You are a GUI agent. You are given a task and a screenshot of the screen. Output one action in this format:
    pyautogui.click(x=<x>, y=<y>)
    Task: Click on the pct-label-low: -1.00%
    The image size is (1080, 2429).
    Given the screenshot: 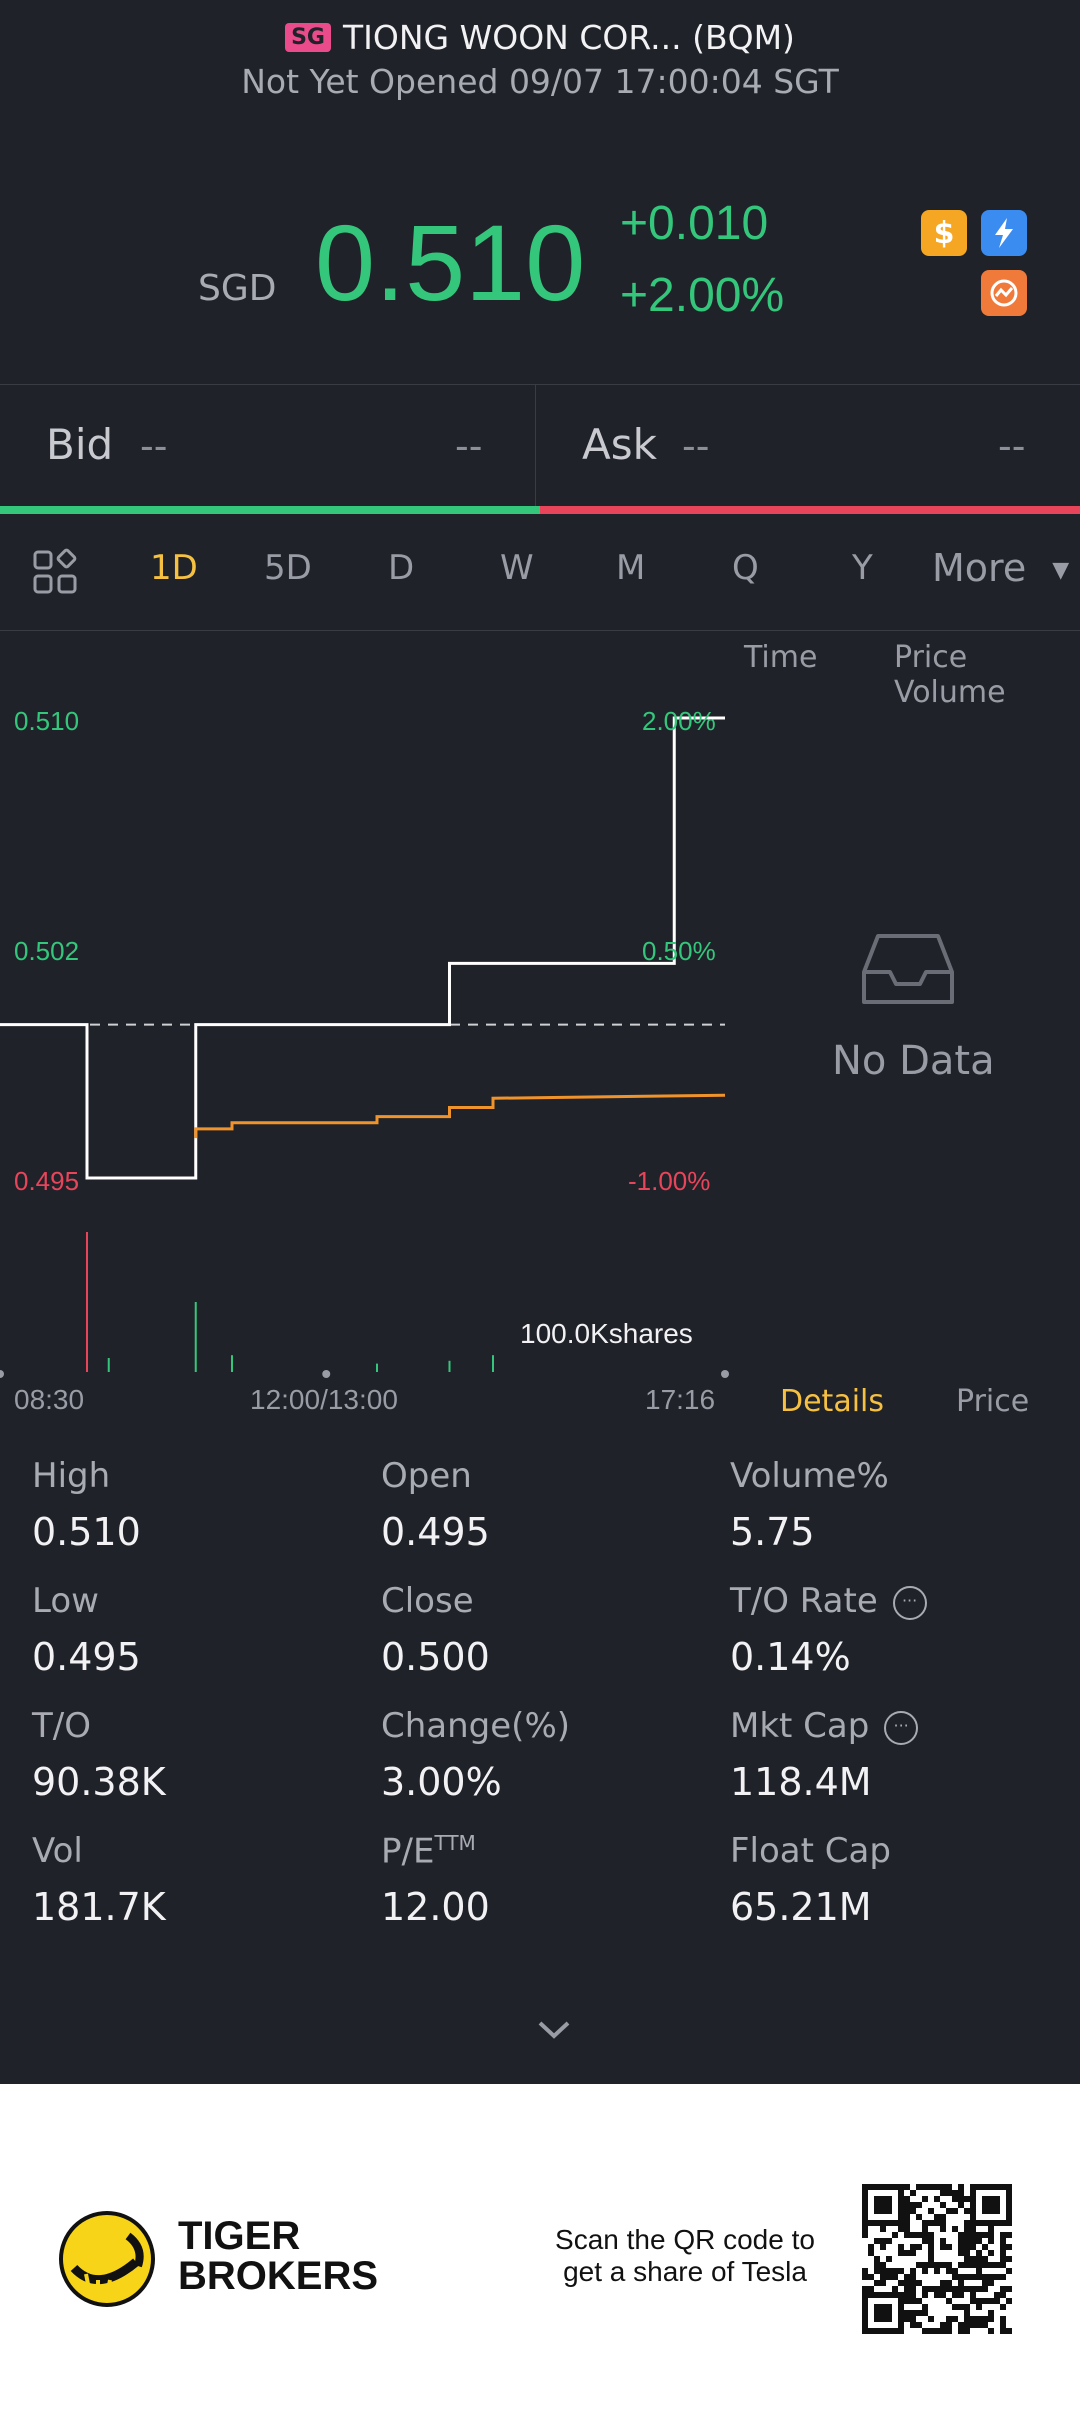 What is the action you would take?
    pyautogui.click(x=669, y=1181)
    